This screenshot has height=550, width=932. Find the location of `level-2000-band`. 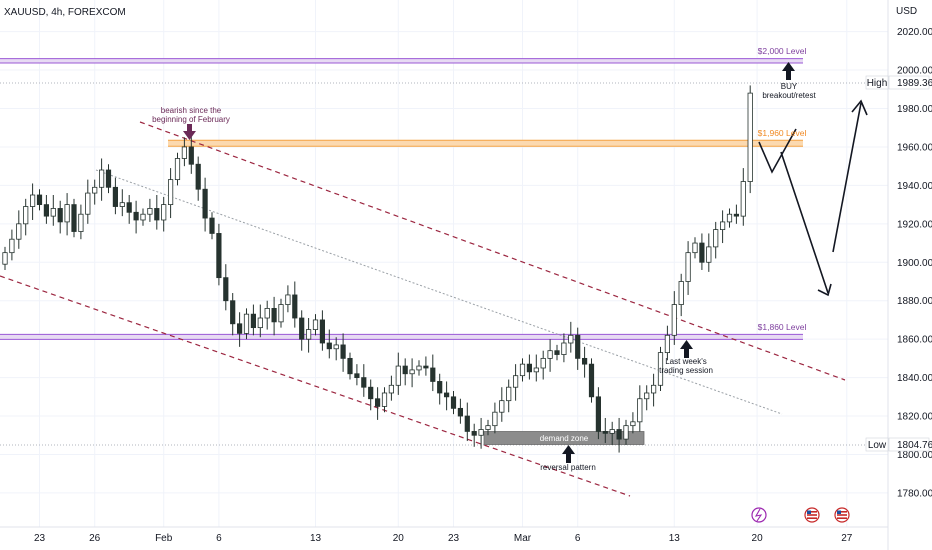

level-2000-band is located at coordinates (401, 60).